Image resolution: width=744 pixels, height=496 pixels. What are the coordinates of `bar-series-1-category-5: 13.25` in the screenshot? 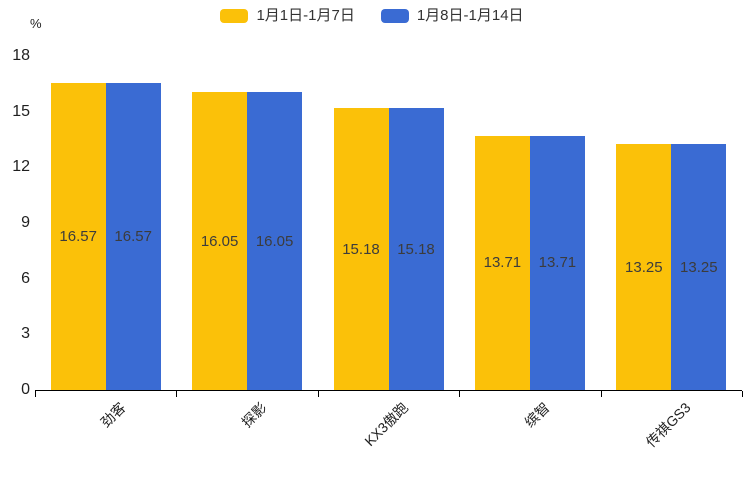 It's located at (644, 267).